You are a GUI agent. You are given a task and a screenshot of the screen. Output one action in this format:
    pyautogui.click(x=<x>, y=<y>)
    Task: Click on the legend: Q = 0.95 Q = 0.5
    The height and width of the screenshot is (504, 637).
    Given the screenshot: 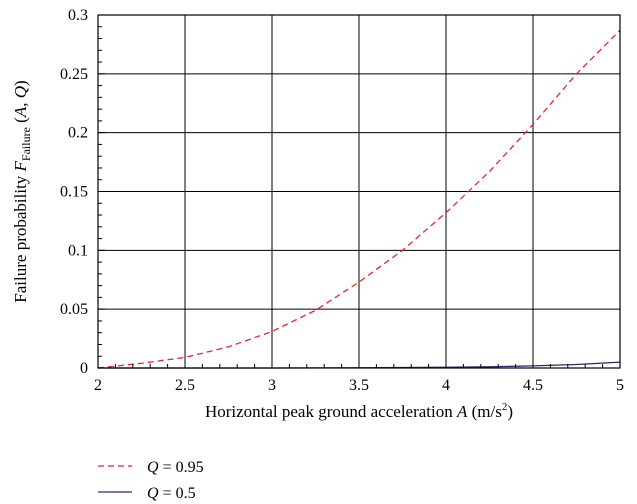 What is the action you would take?
    pyautogui.click(x=151, y=480)
    